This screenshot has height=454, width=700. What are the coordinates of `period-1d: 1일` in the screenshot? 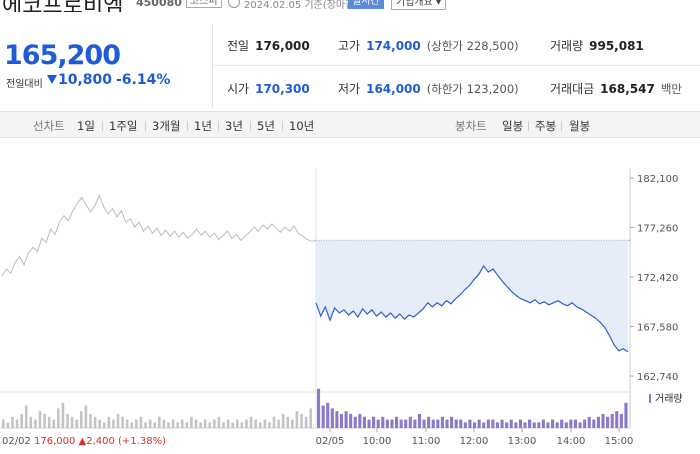 It's located at (86, 126).